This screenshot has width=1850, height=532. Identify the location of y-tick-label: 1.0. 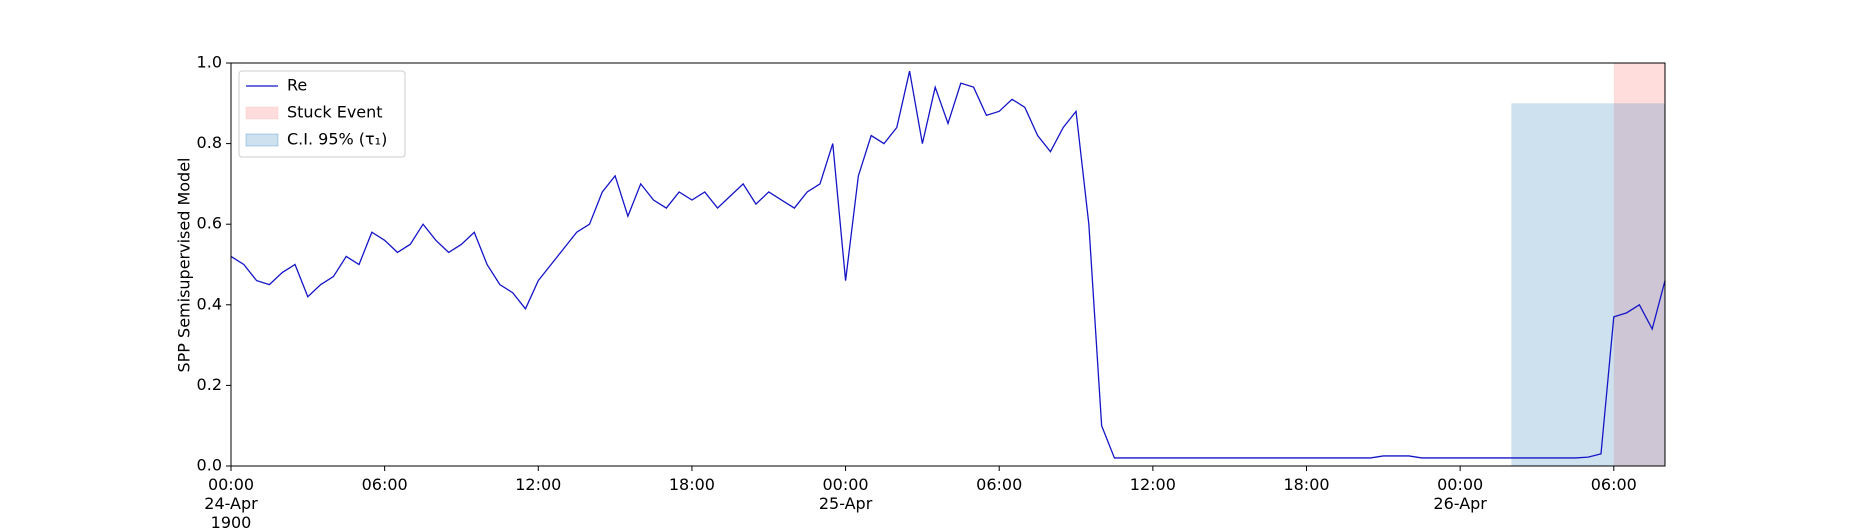
(209, 62).